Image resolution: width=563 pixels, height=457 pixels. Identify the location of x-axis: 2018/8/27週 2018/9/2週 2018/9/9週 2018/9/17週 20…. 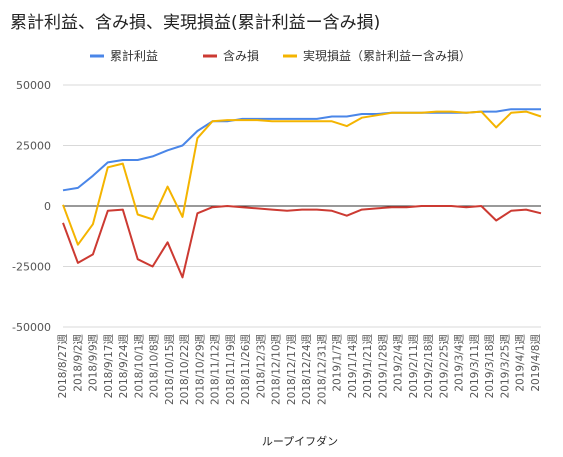
(299, 369).